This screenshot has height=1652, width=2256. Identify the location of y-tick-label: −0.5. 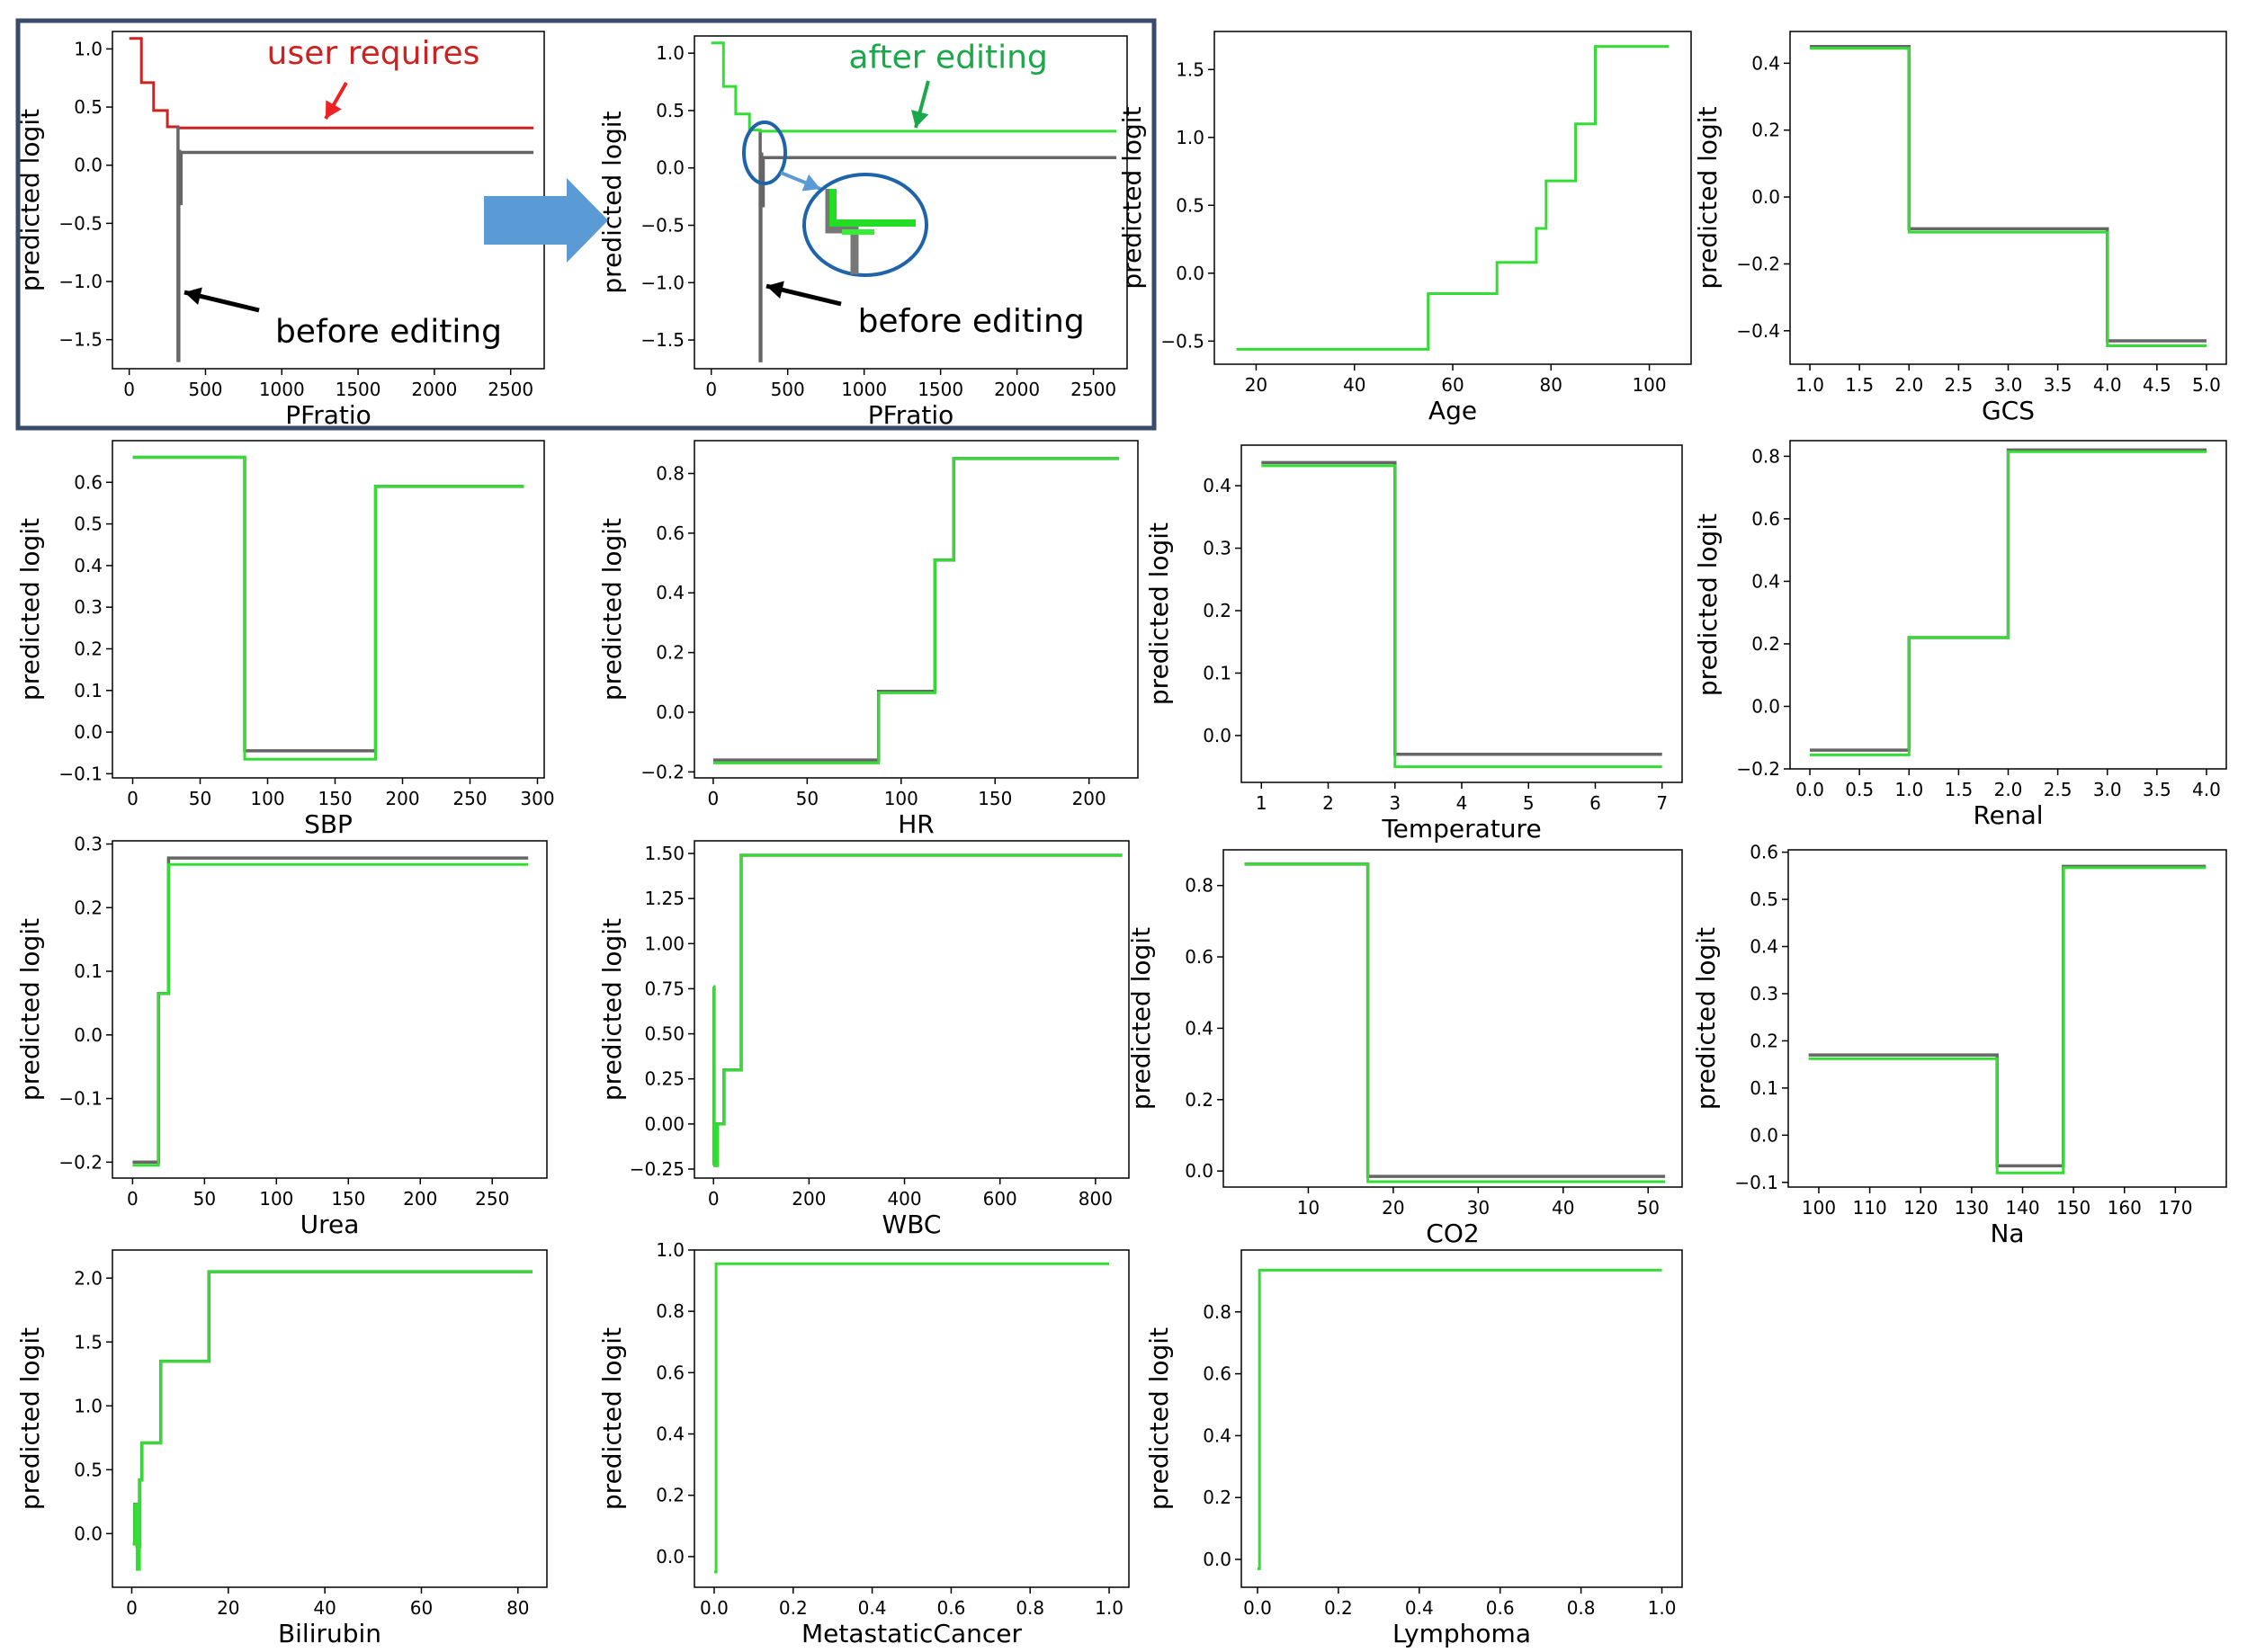
(1182, 341).